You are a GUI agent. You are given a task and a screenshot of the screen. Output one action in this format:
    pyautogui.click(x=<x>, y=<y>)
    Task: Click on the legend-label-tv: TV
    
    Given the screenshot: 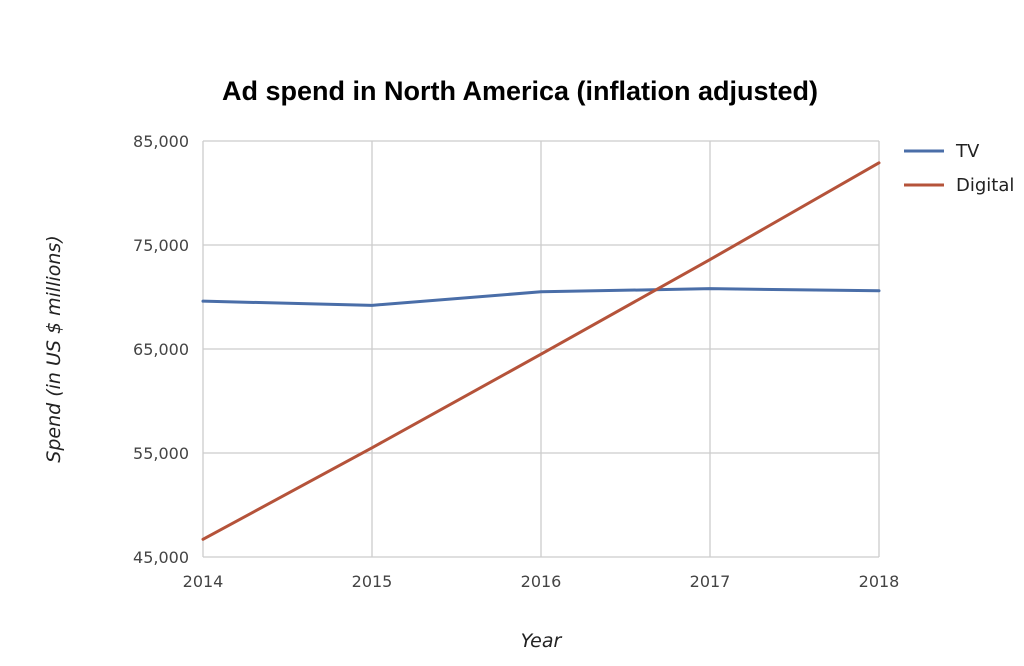 What is the action you would take?
    pyautogui.click(x=967, y=151)
    